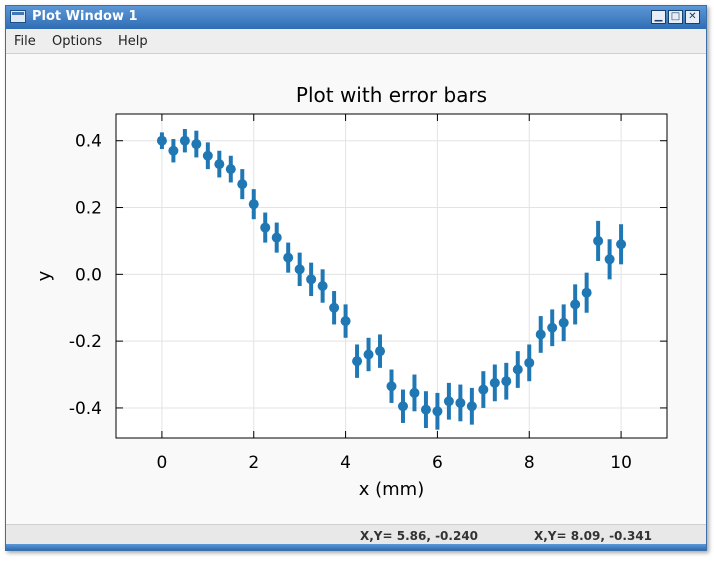 The width and height of the screenshot is (714, 561). What do you see at coordinates (419, 536) in the screenshot?
I see `cursor-coords-left: X,Y= 5.86, -0.240` at bounding box center [419, 536].